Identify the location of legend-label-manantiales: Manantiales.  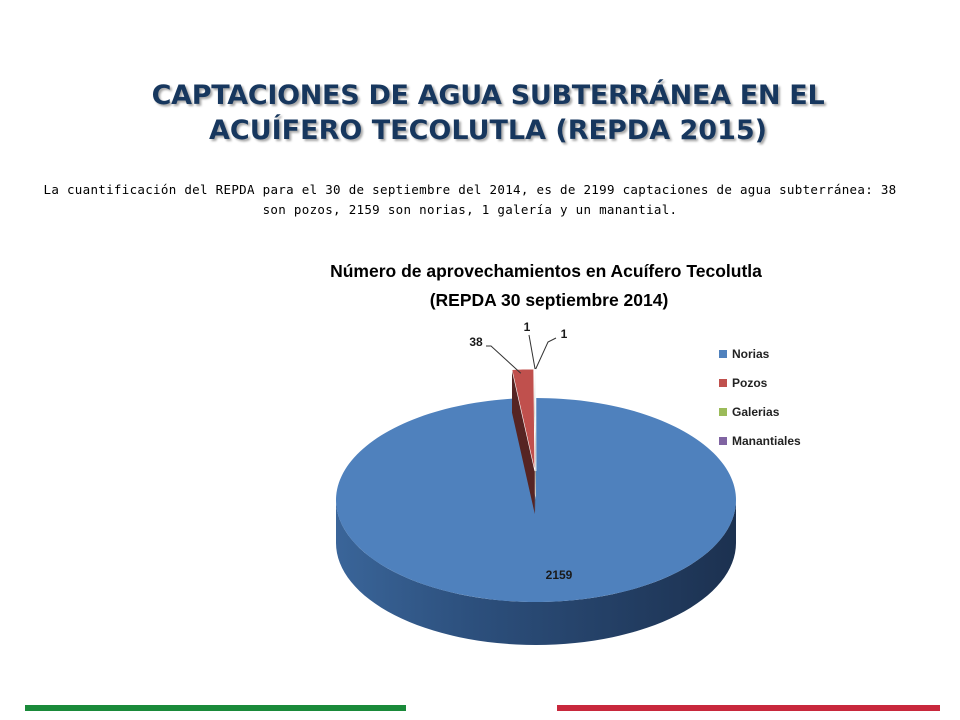
(766, 441).